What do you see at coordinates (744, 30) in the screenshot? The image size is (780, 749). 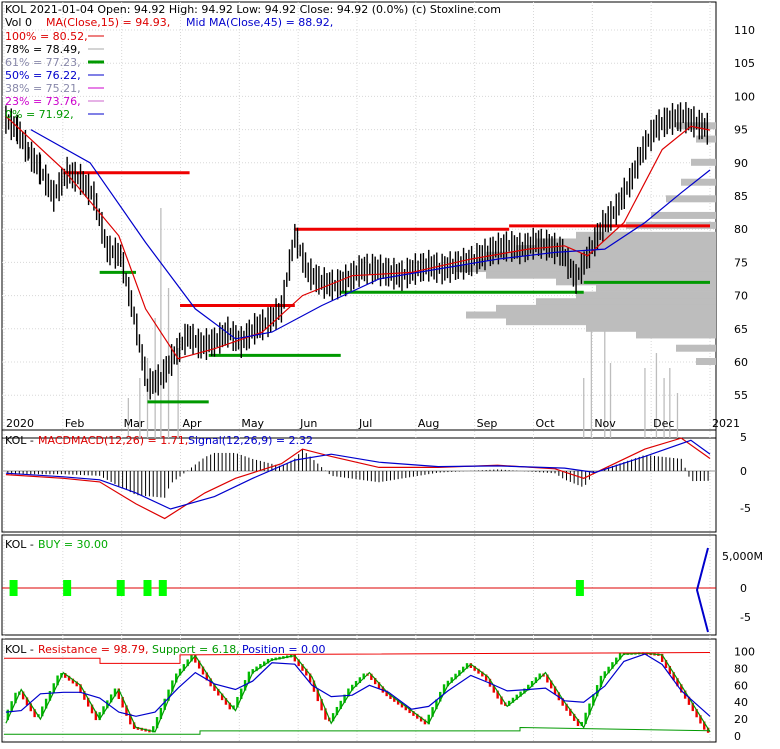 I see `price-tick-label: 110` at bounding box center [744, 30].